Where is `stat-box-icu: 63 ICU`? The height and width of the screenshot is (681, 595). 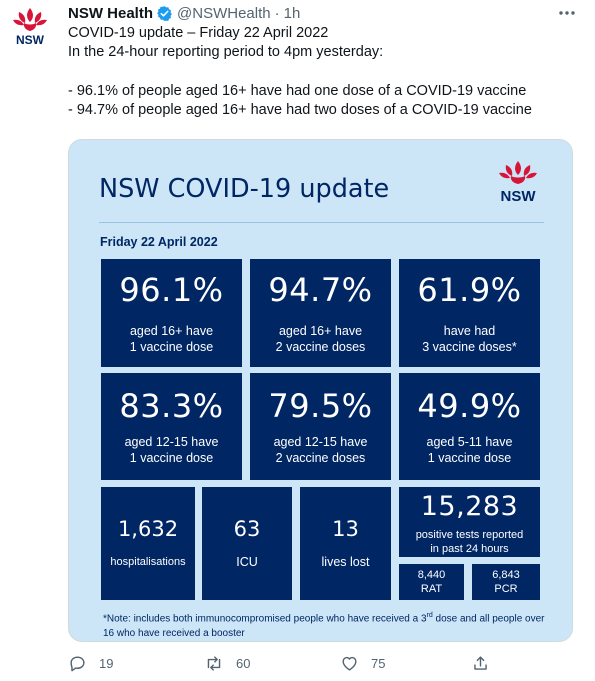 stat-box-icu: 63 ICU is located at coordinates (247, 543).